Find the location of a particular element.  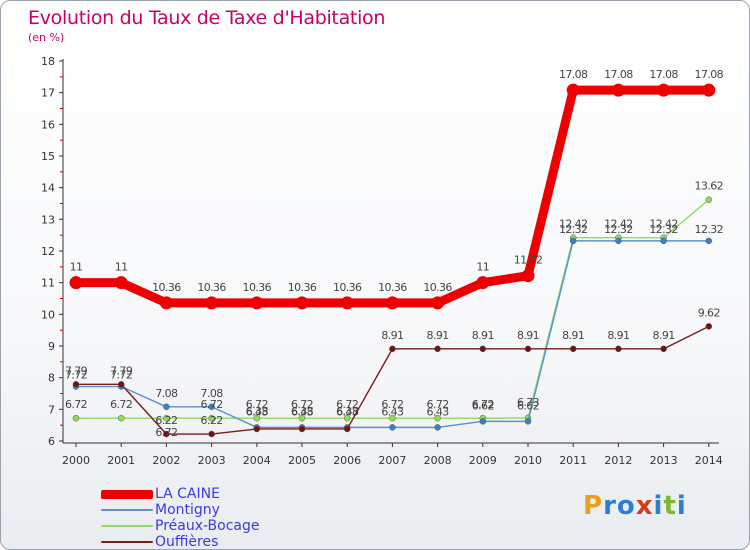

y-tick-label: 6 is located at coordinates (51, 441).